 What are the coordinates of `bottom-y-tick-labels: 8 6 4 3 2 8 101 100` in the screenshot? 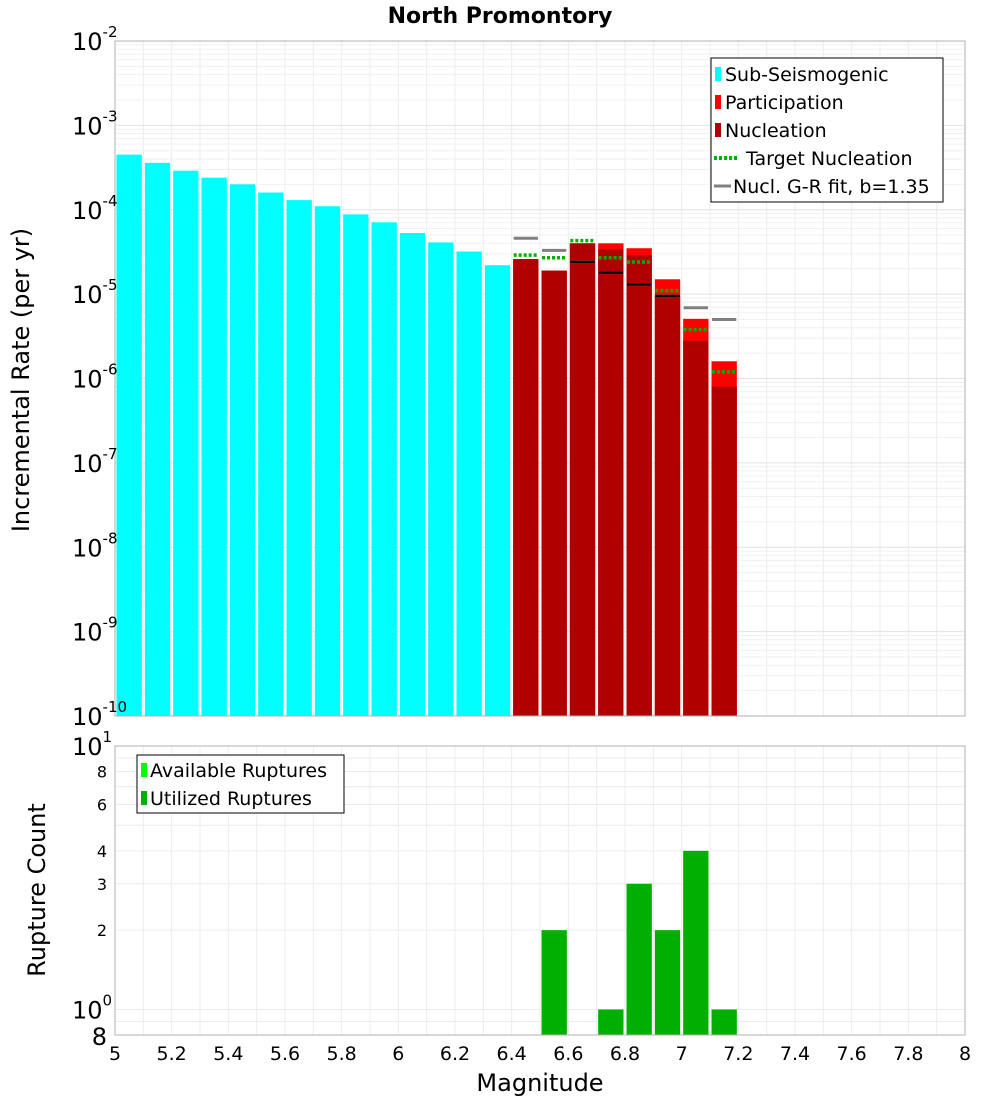 It's located at (92, 889).